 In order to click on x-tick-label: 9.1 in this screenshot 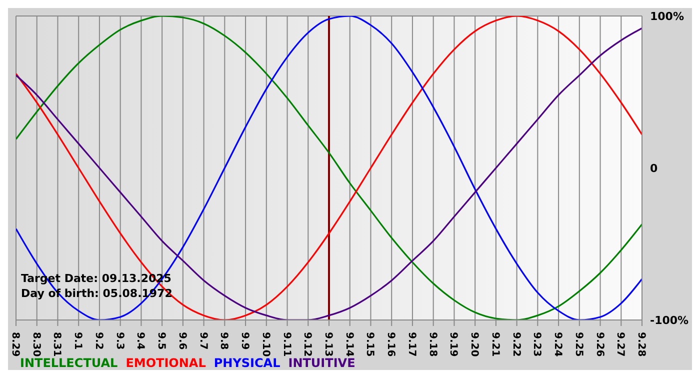, I will do `click(78, 341)`.